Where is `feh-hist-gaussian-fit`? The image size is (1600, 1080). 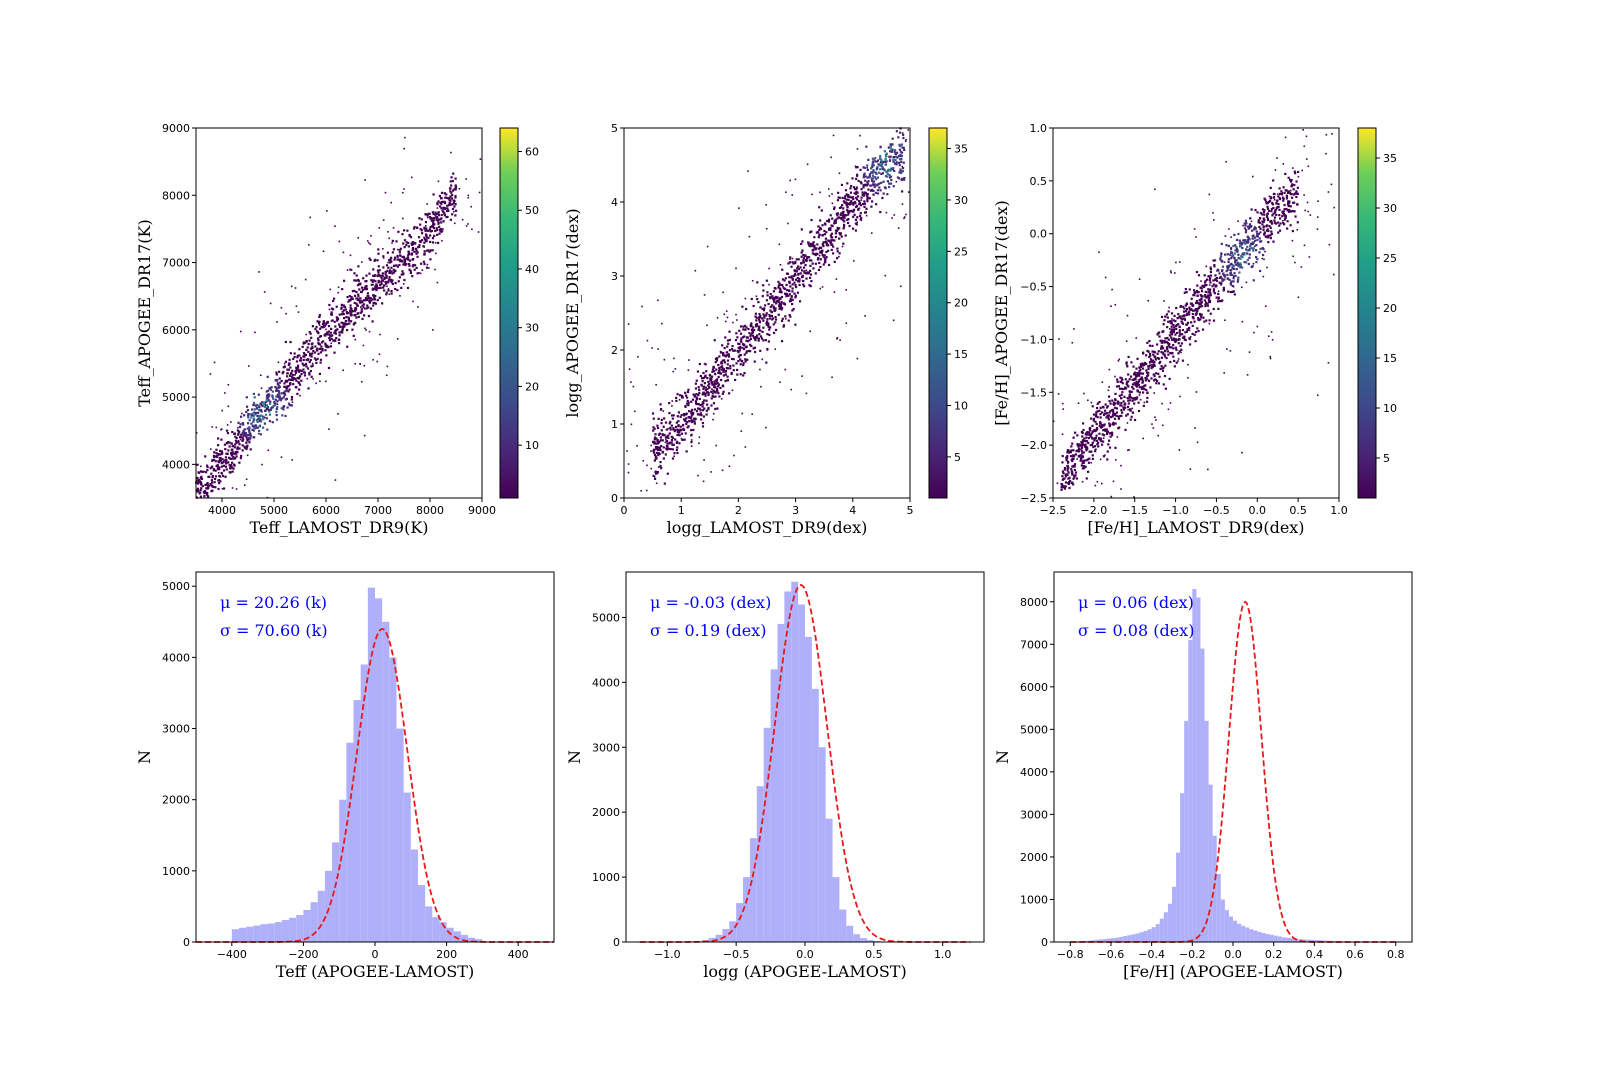
feh-hist-gaussian-fit is located at coordinates (1233, 771).